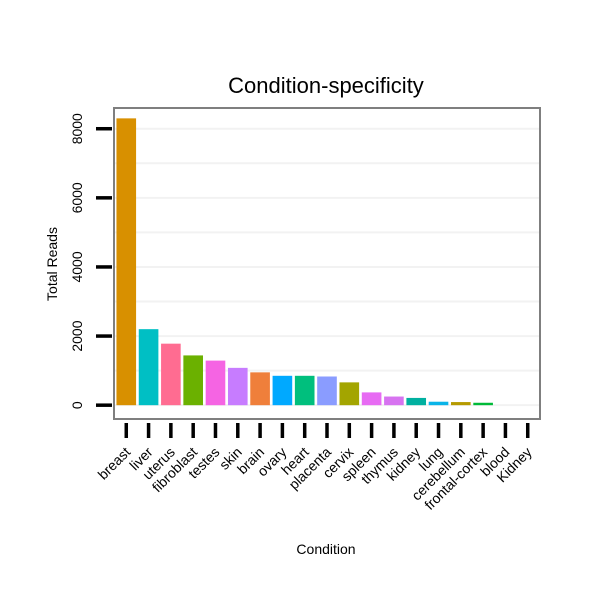 This screenshot has height=600, width=600. Describe the element at coordinates (215, 383) in the screenshot. I see `bar-testes` at that location.